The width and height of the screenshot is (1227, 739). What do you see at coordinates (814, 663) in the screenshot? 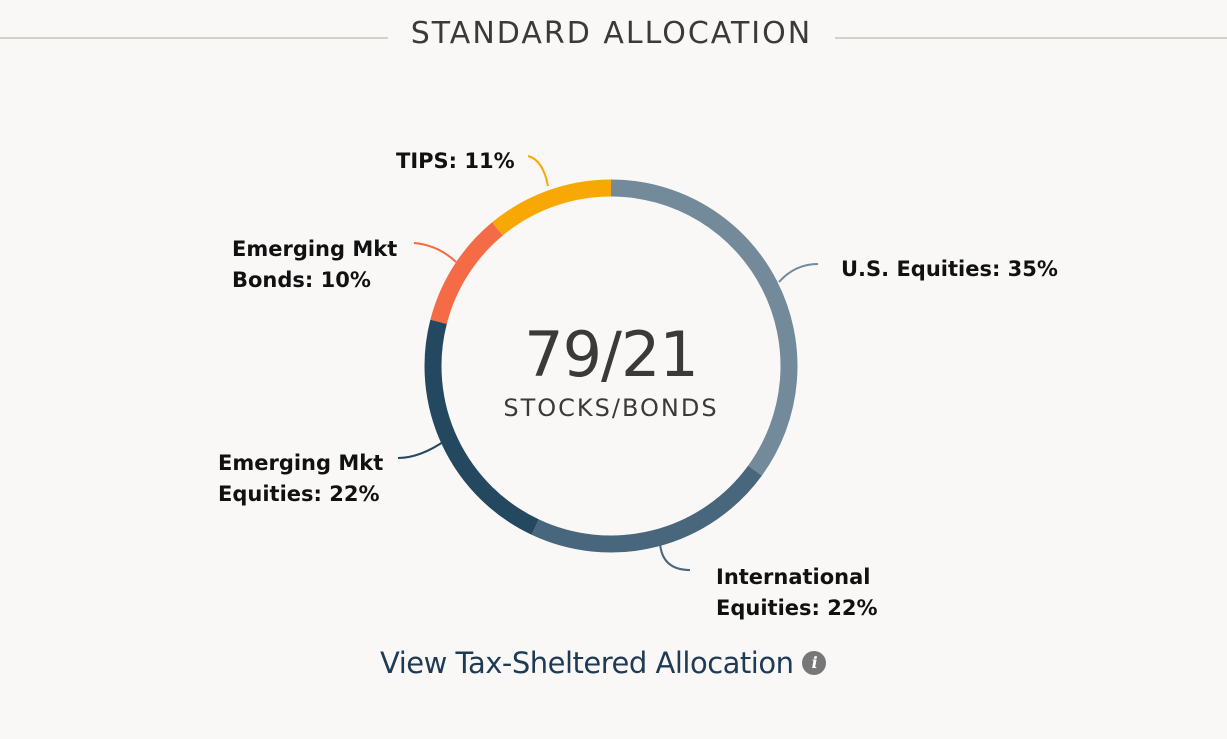
I see `info-icon: i` at bounding box center [814, 663].